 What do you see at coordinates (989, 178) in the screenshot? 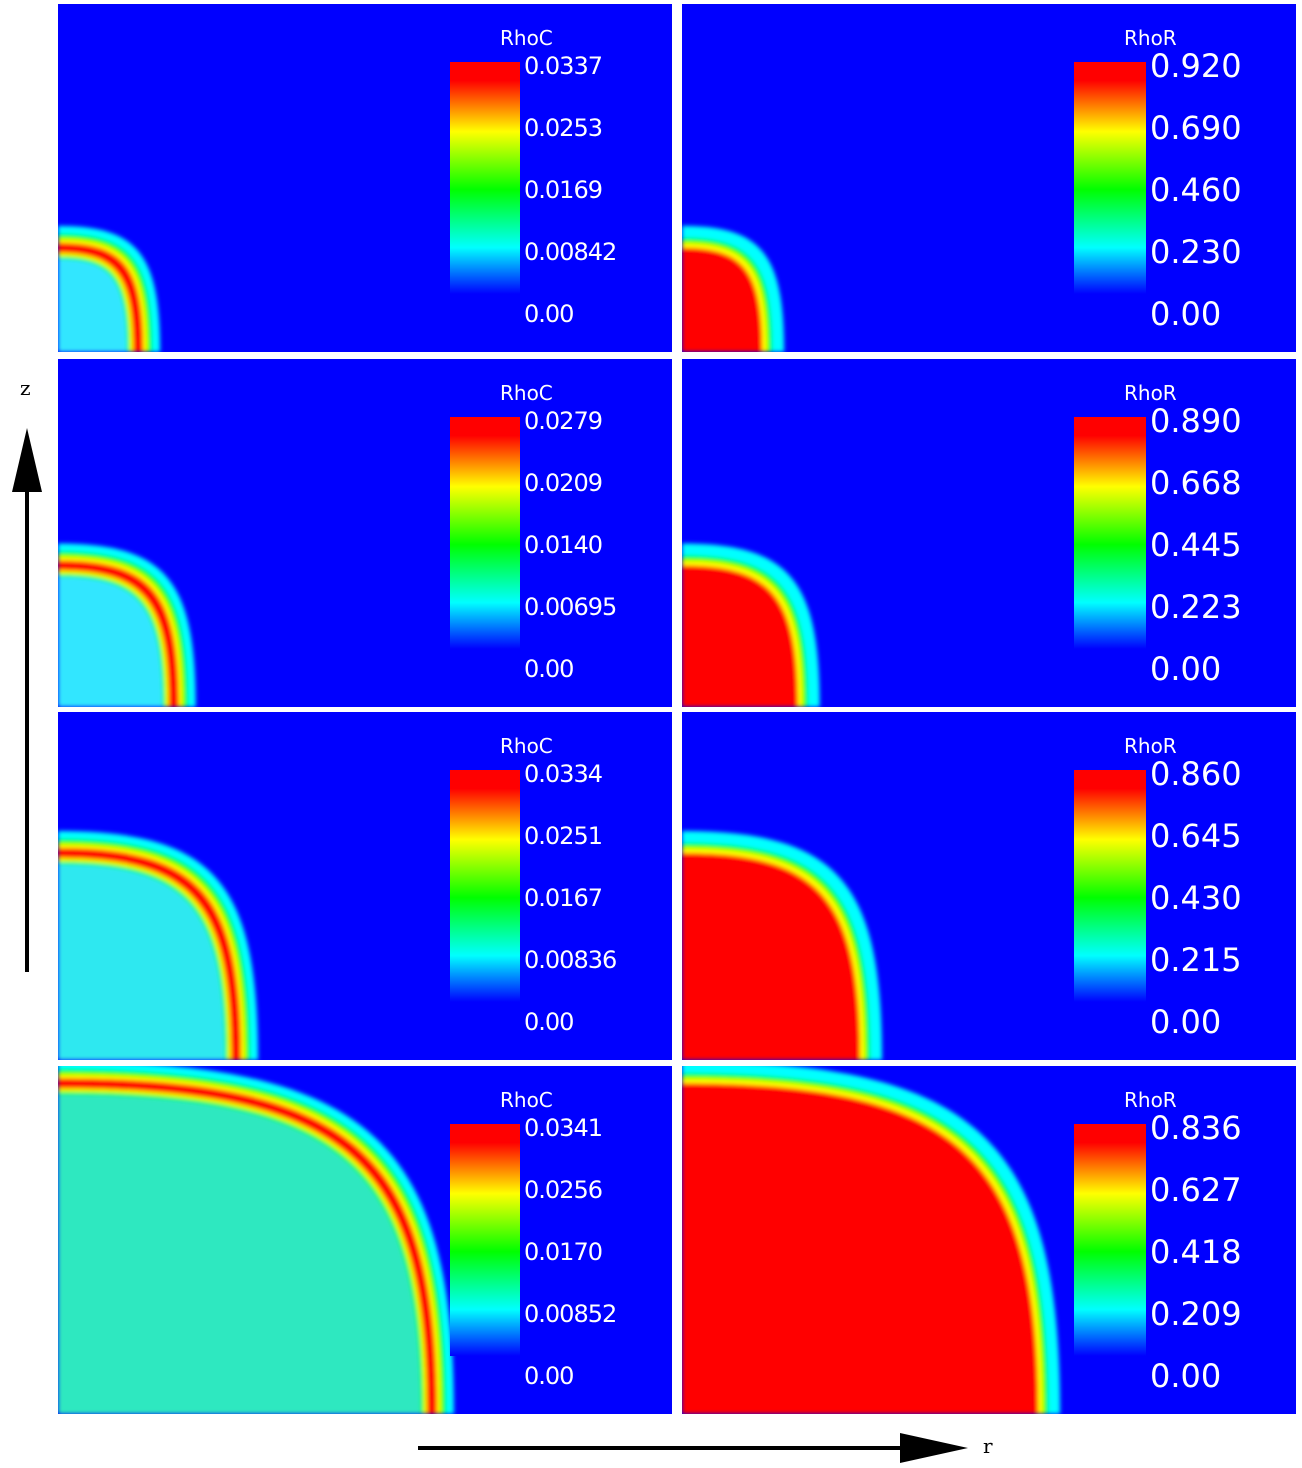
I see `heatmap-panel-rhor-1: RhoR 0.920 0.690 0.460 0.230 0.00` at bounding box center [989, 178].